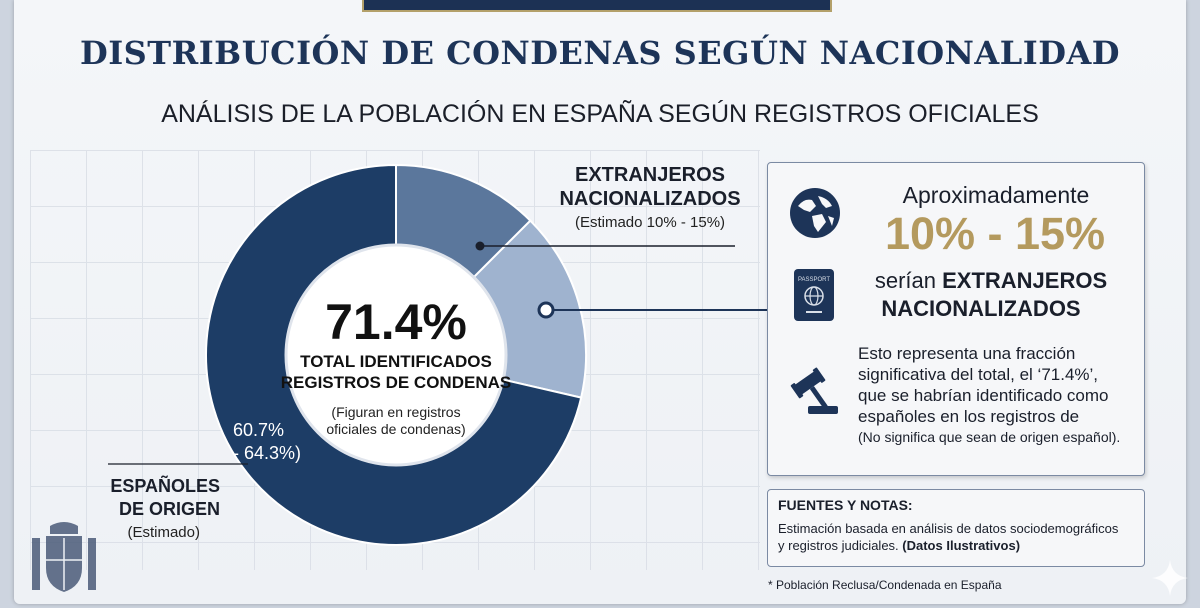 The height and width of the screenshot is (608, 1200). What do you see at coordinates (840, 545) in the screenshot?
I see `notes-line2-text: y registros judiciales.` at bounding box center [840, 545].